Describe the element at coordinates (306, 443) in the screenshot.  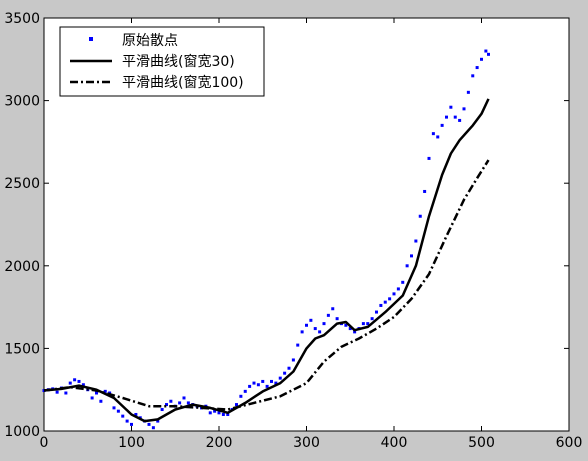
I see `x-tick-label: 300` at that location.